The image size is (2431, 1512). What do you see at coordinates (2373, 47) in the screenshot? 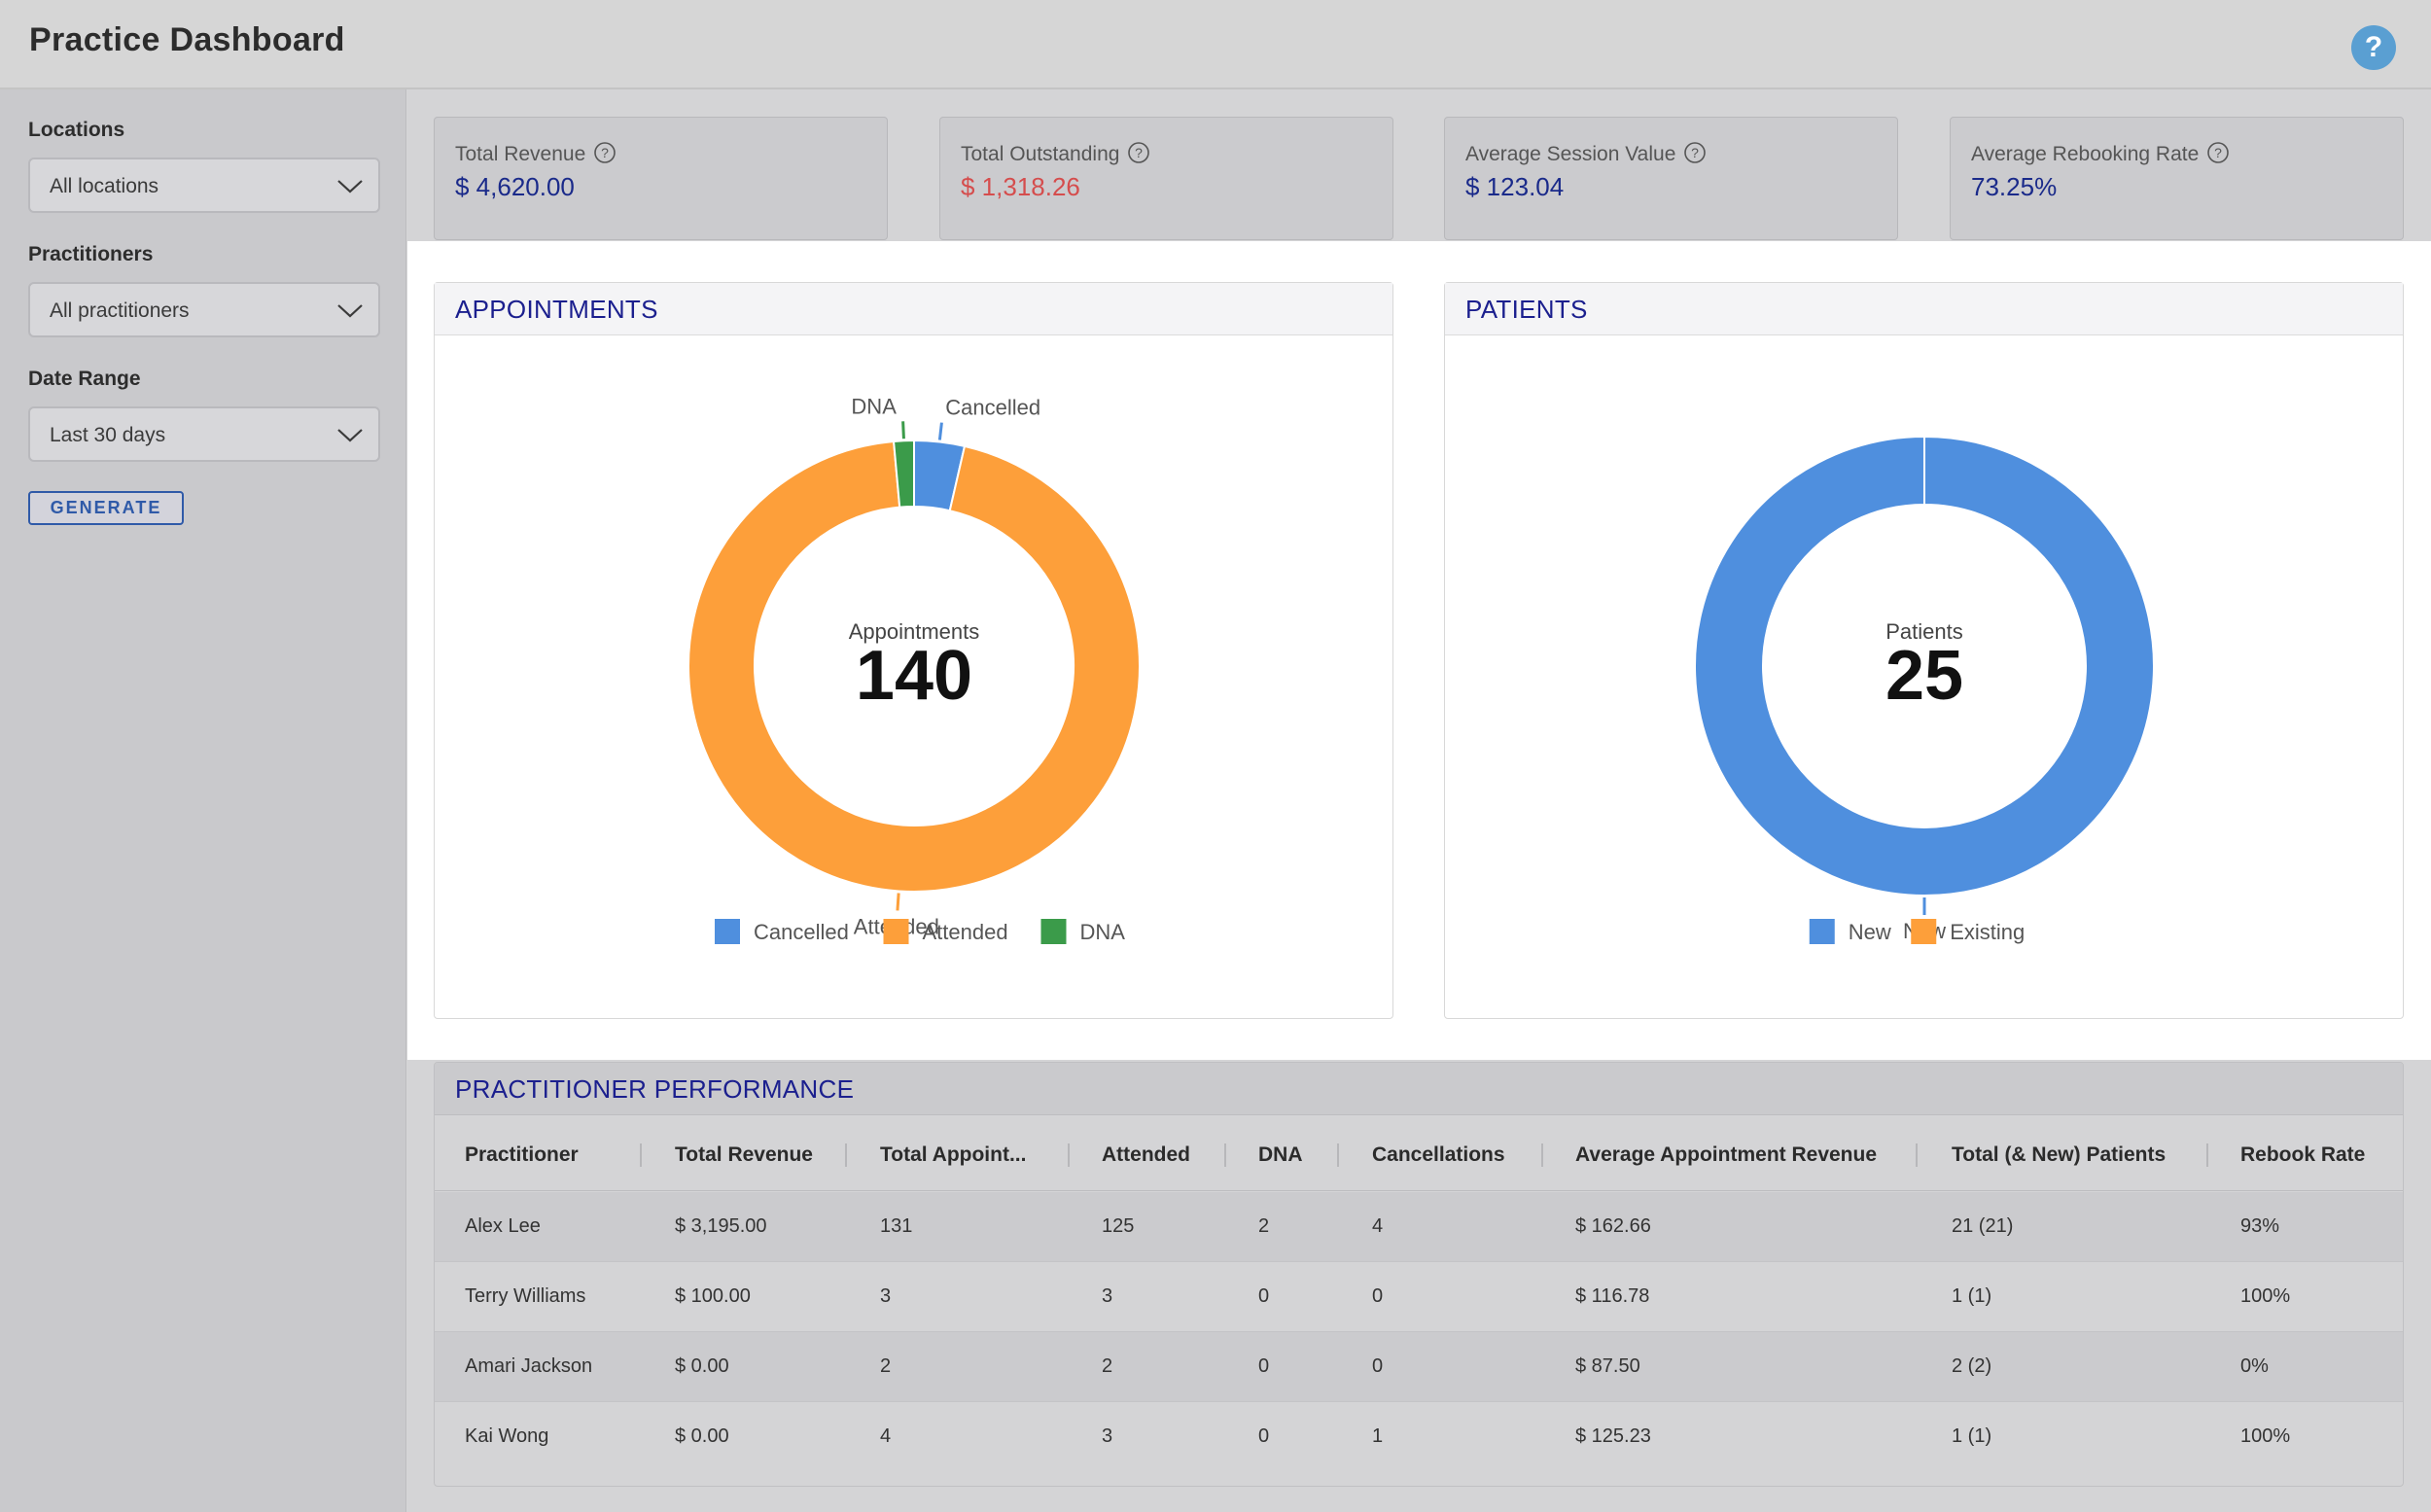
I see `help-icon: ?` at bounding box center [2373, 47].